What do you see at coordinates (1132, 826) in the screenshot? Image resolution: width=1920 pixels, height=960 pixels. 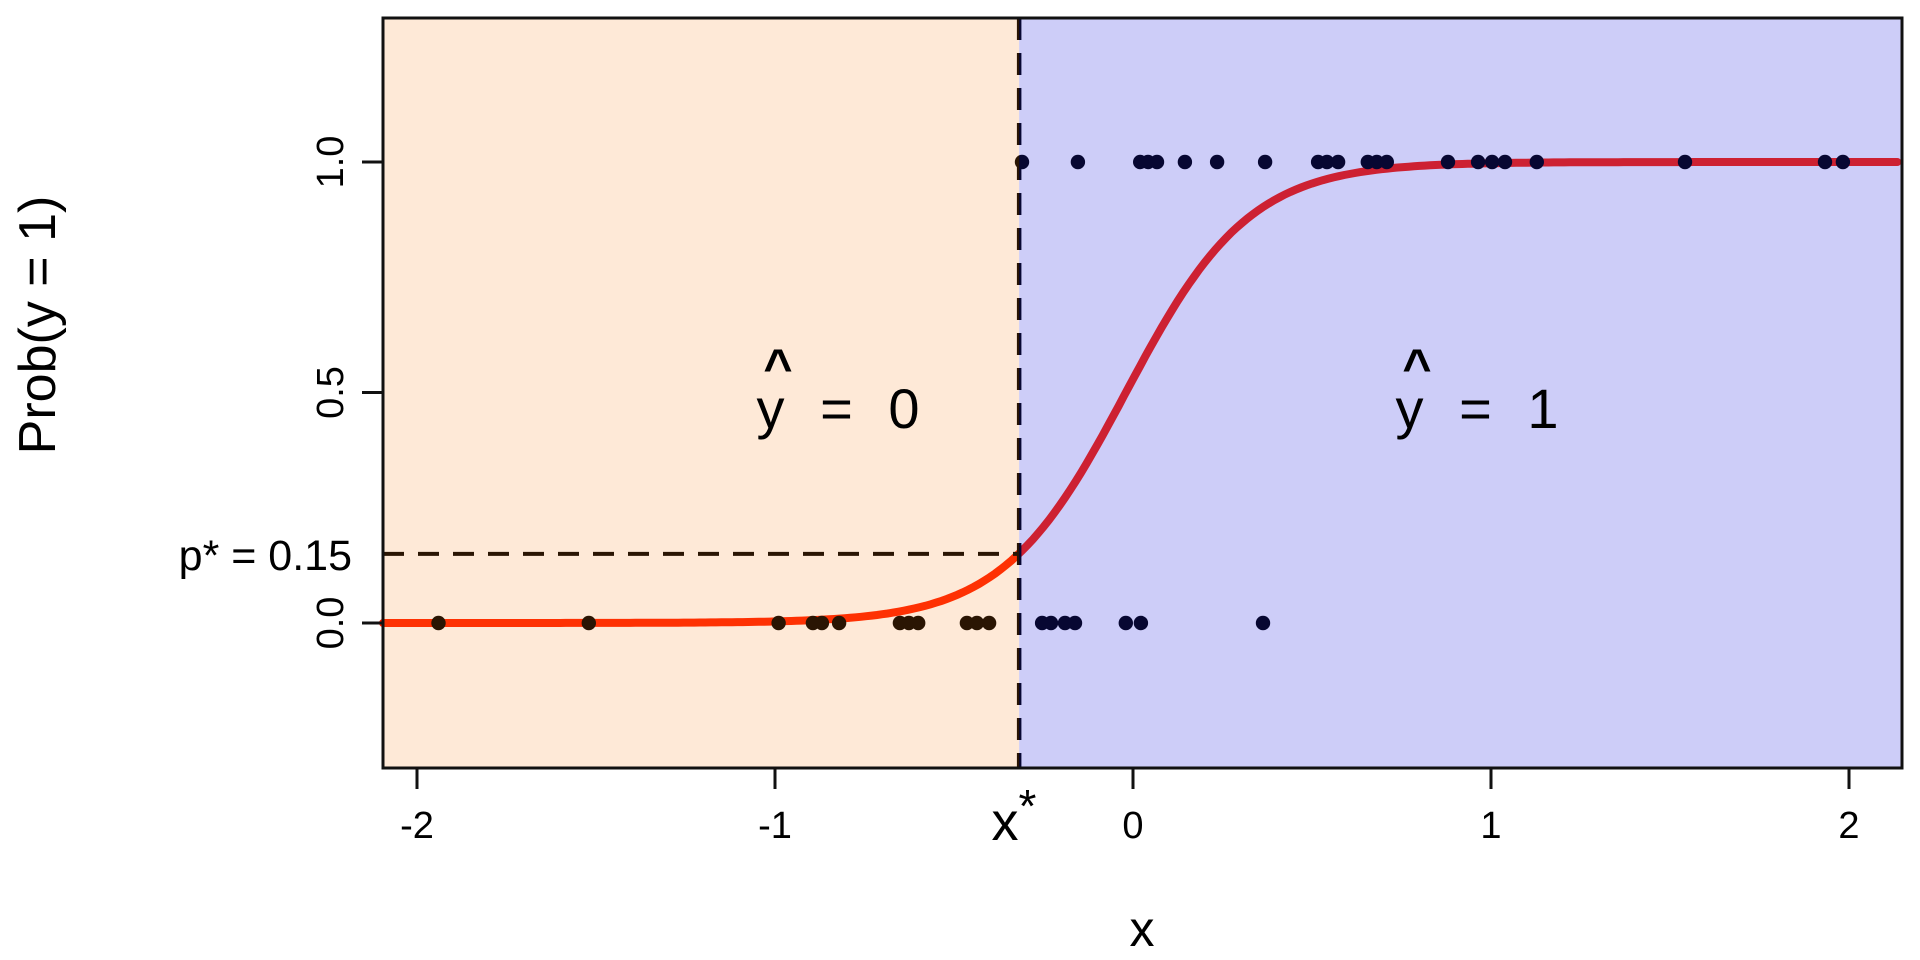 I see `x-tick-label: 0` at bounding box center [1132, 826].